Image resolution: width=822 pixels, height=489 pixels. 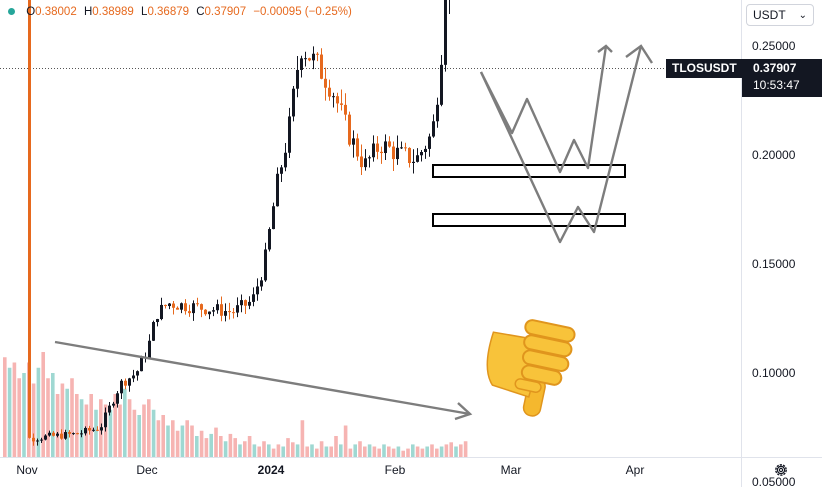 What do you see at coordinates (529, 220) in the screenshot?
I see `support-zone-lower` at bounding box center [529, 220].